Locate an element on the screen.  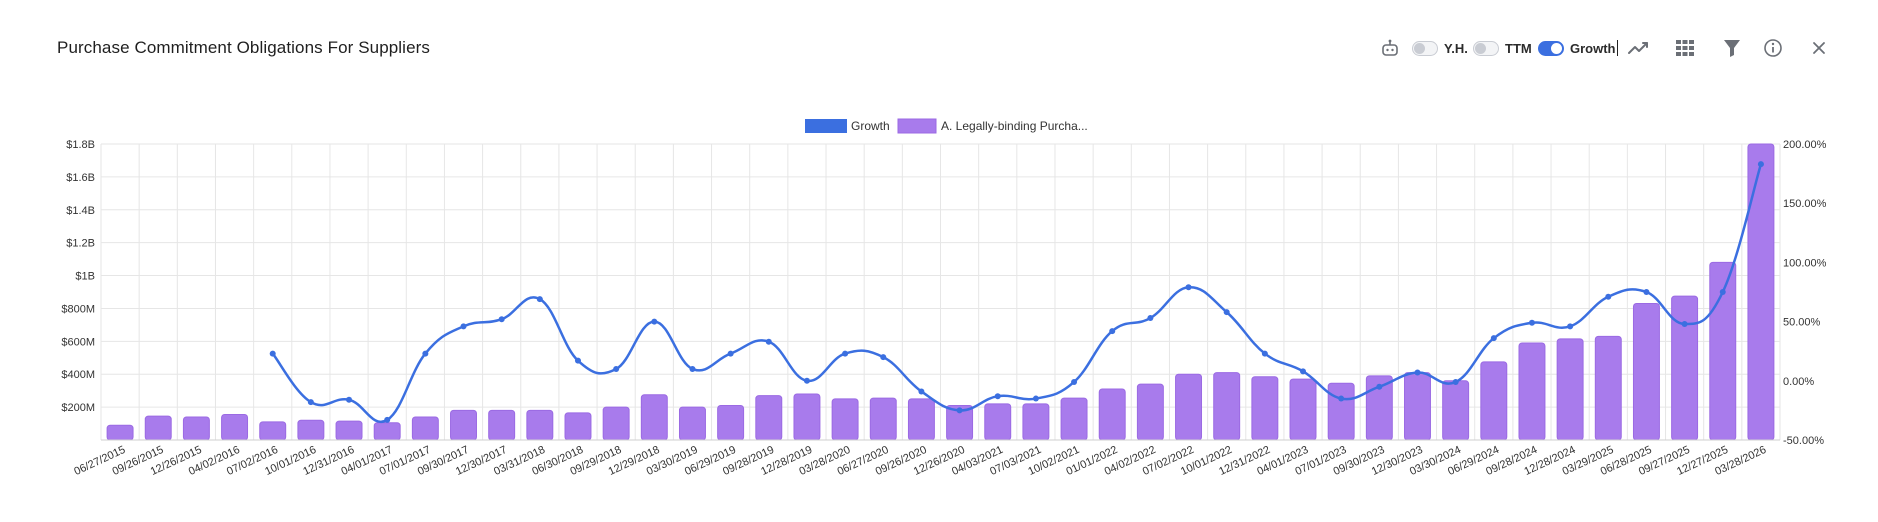
grid-icon is located at coordinates (1685, 48).